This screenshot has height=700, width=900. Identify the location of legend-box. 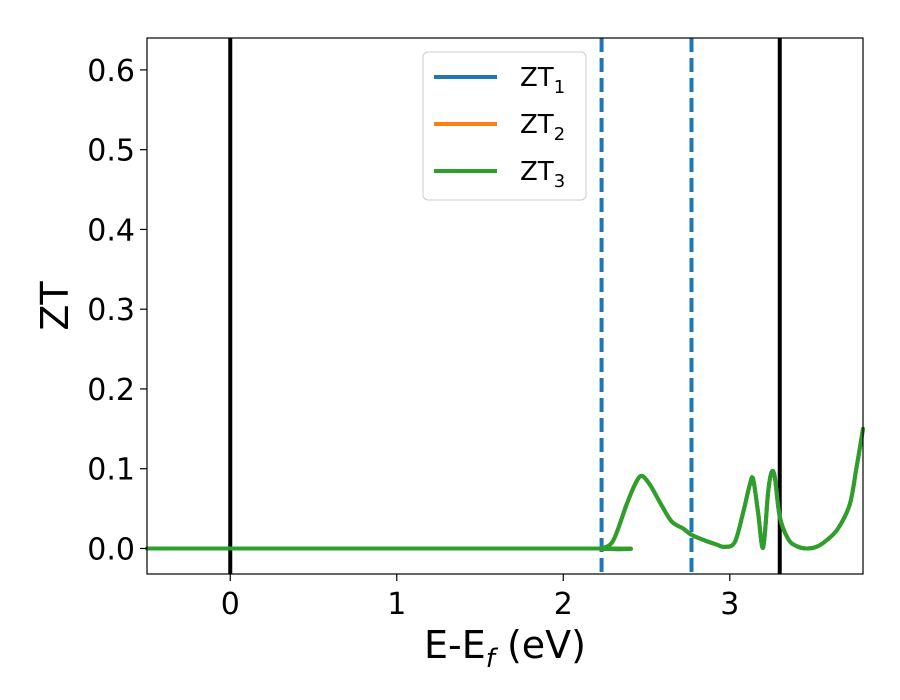
(504, 126).